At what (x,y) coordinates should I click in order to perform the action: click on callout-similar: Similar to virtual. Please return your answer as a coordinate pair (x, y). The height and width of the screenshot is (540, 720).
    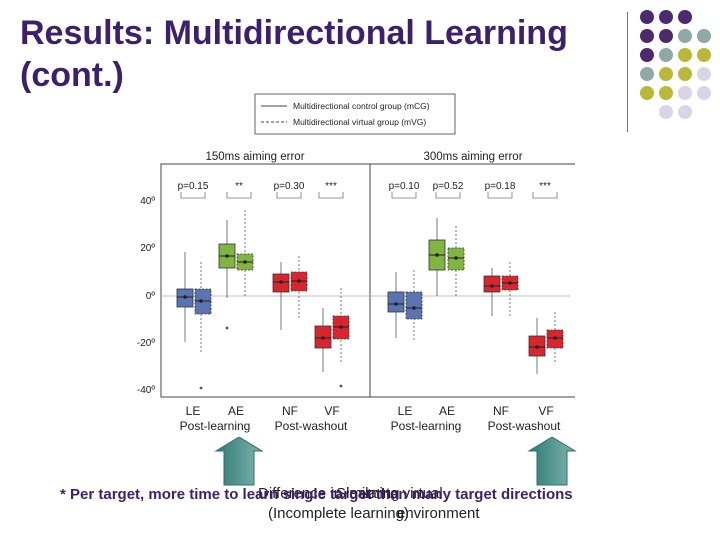
    Looking at the image, I should click on (389, 493).